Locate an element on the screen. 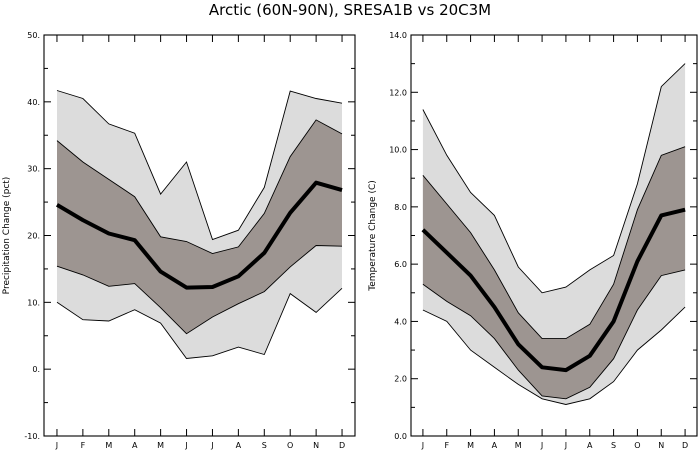 This screenshot has width=700, height=451. temp-x-tick-label: F is located at coordinates (446, 445).